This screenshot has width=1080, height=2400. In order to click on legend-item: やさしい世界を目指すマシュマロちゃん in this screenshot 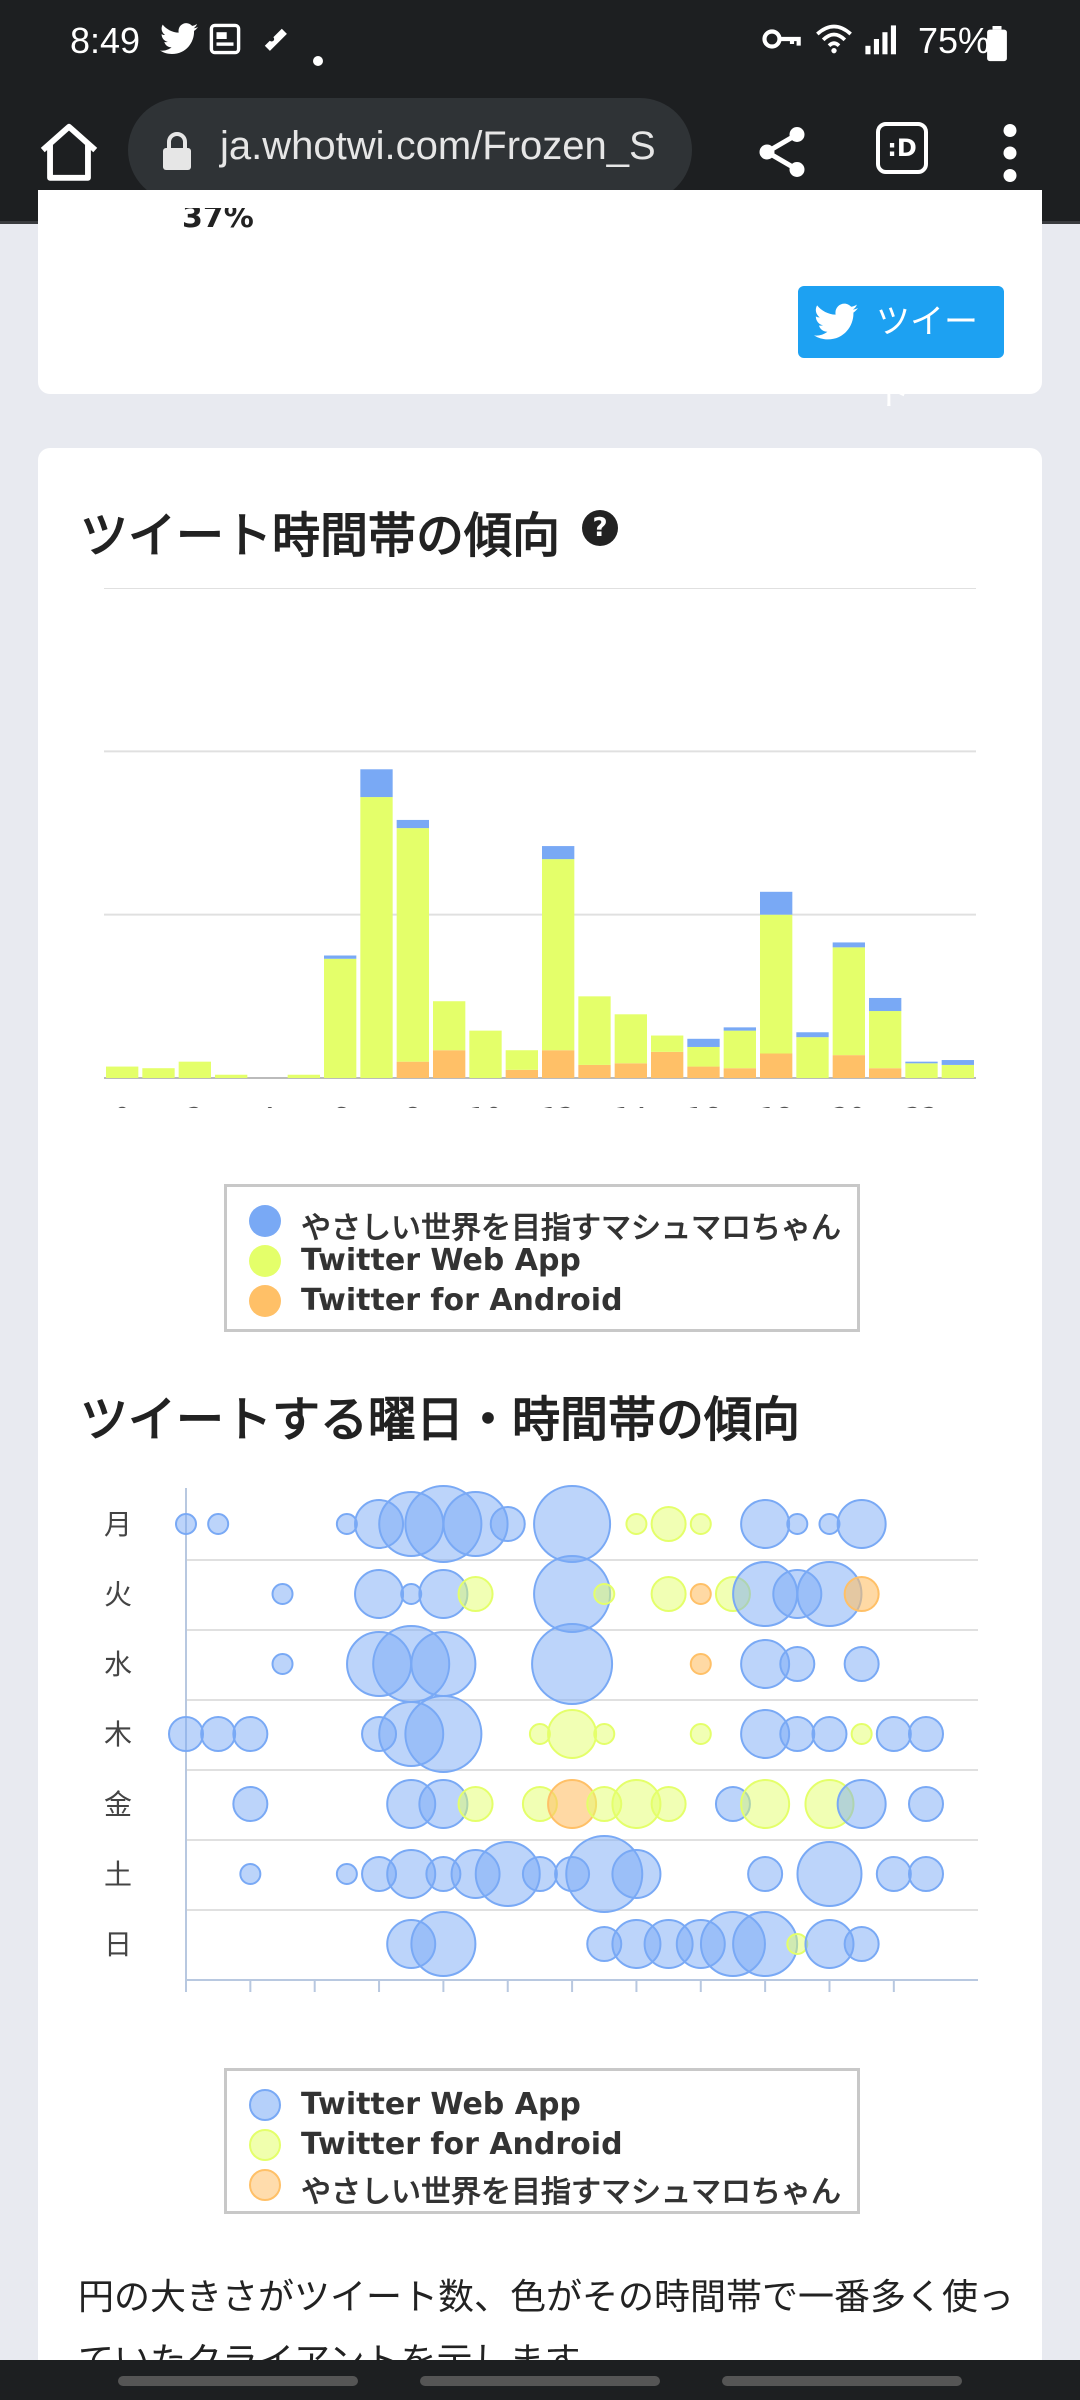, I will do `click(542, 2187)`.